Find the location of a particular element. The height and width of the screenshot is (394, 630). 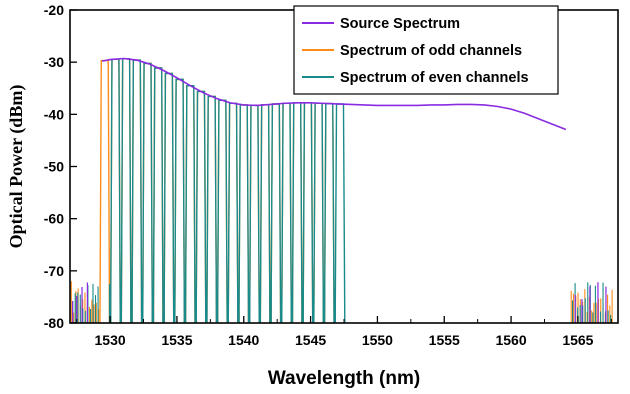

legend-label-source: Source Spectrum is located at coordinates (400, 24).